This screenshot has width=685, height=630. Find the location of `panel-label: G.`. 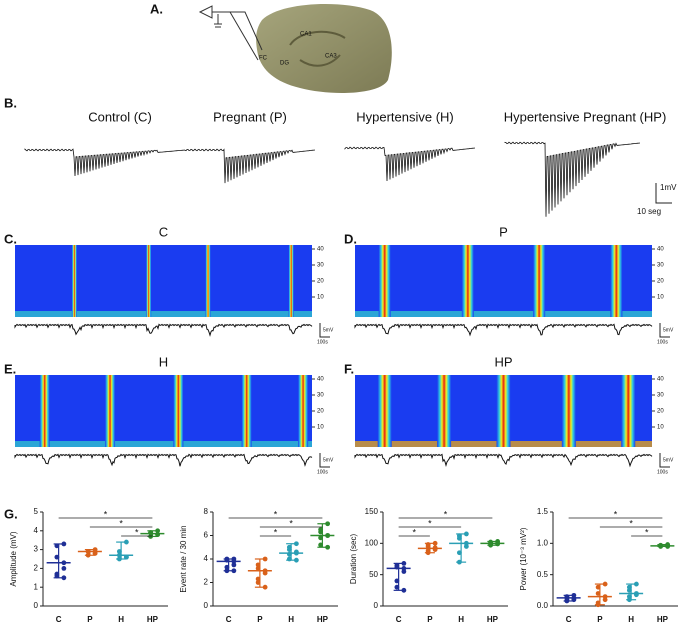

panel-label: G. is located at coordinates (11, 513).